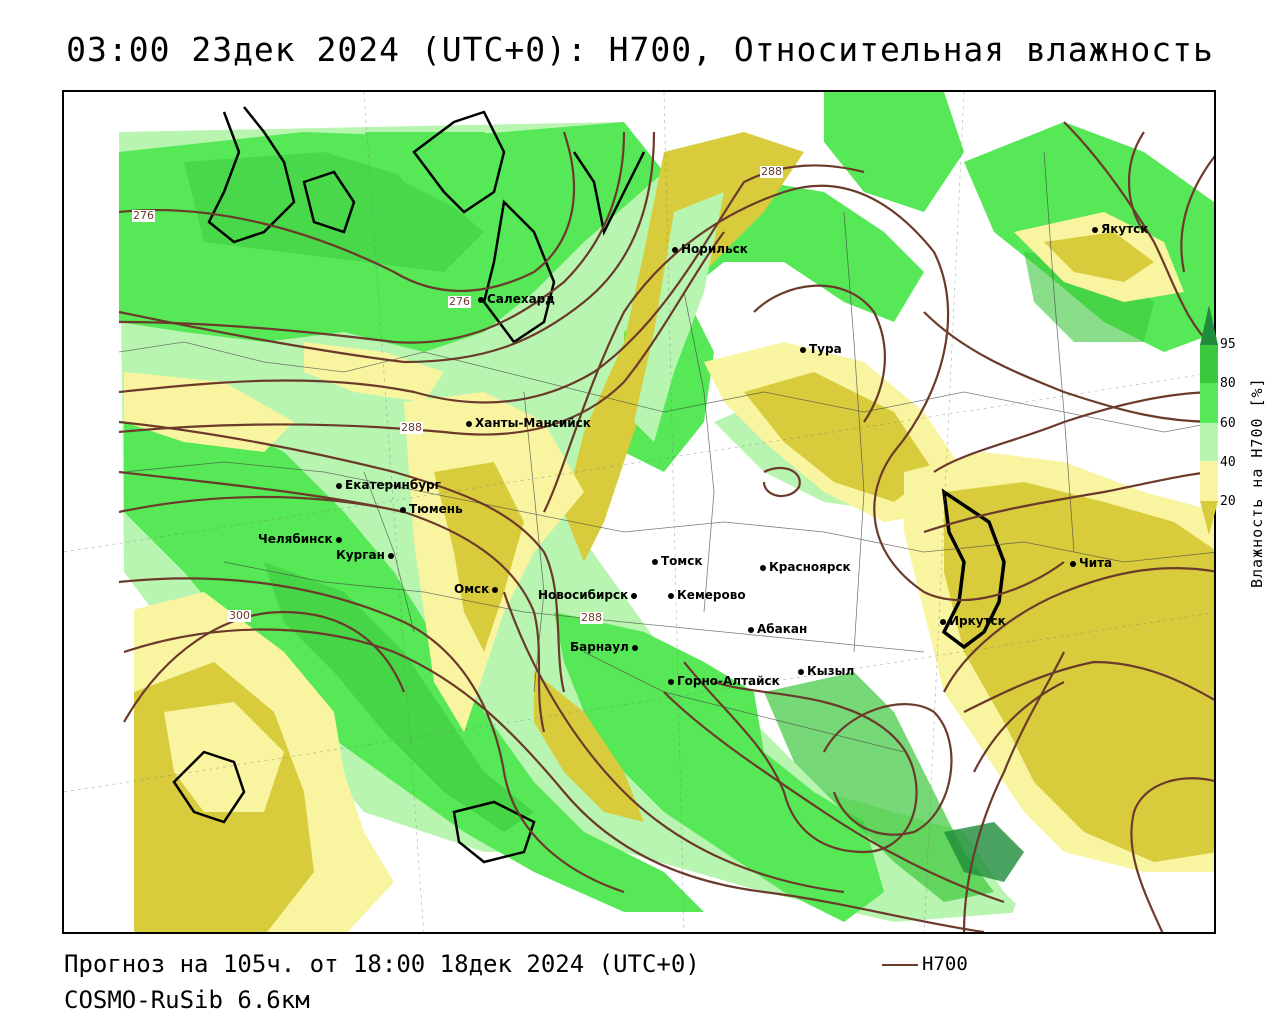  I want to click on colorbar-tick: 80, so click(1228, 383).